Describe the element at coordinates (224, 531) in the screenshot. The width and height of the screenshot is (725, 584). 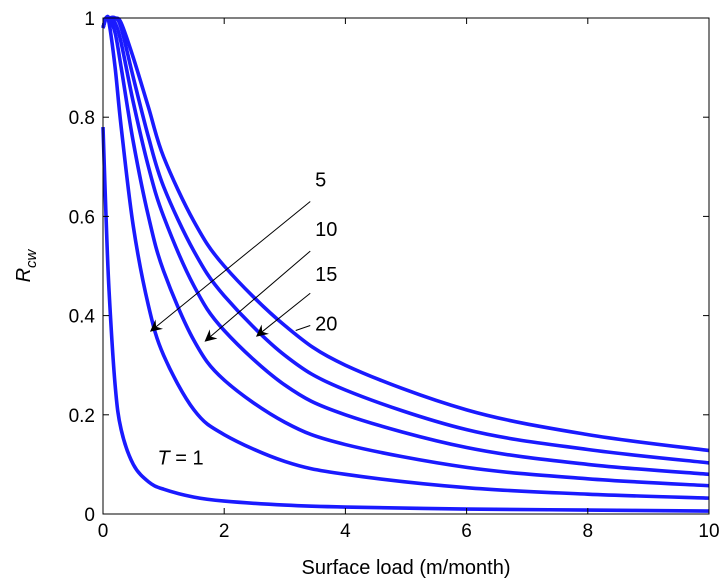
I see `x-tick-label: 2` at that location.